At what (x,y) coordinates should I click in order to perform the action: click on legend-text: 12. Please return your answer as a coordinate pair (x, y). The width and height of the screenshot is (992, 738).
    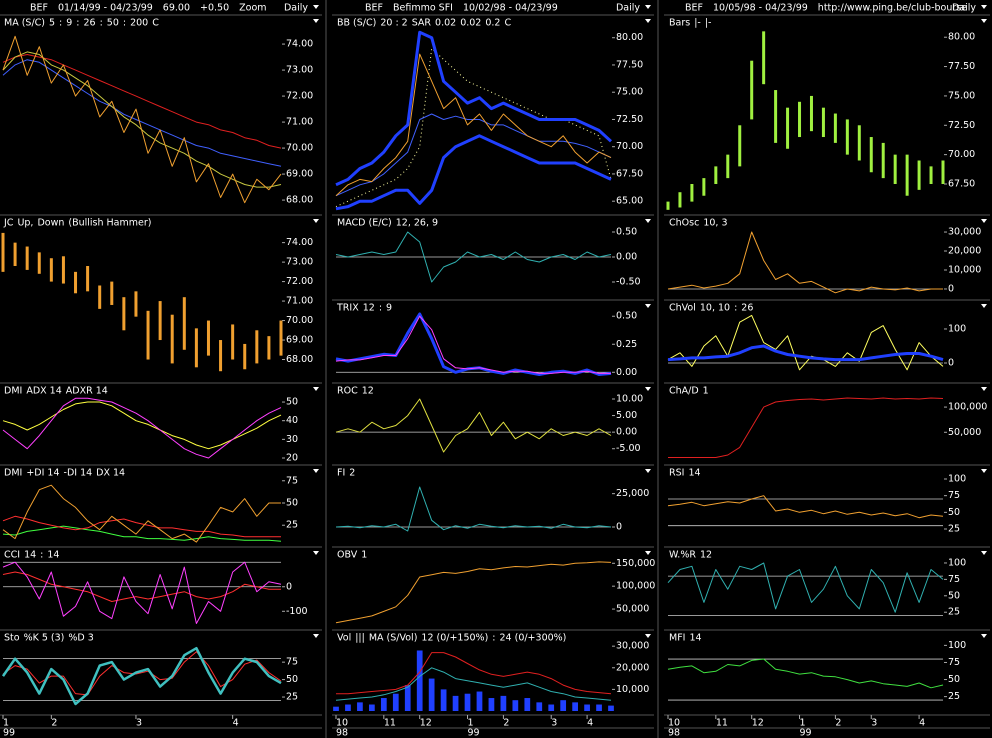
    Looking at the image, I should click on (706, 555).